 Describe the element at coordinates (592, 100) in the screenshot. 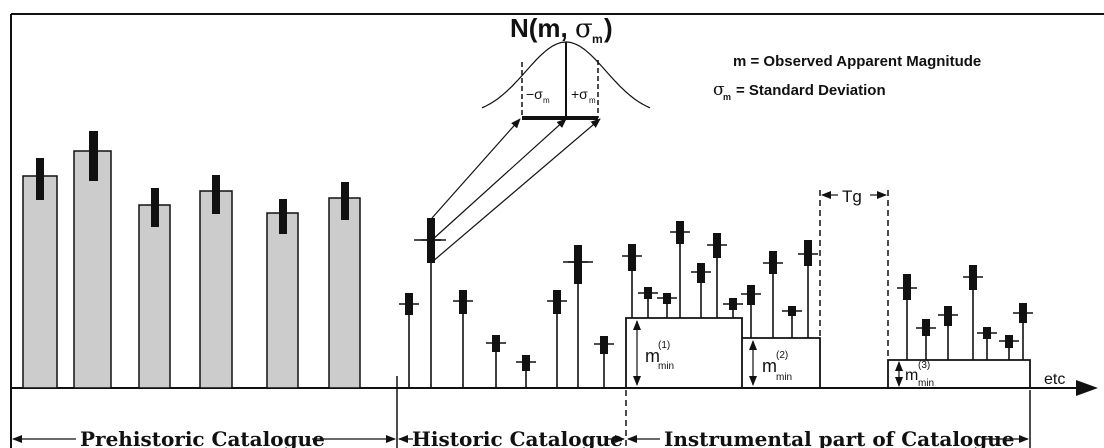

I see `plus-sigma-sub: m` at that location.